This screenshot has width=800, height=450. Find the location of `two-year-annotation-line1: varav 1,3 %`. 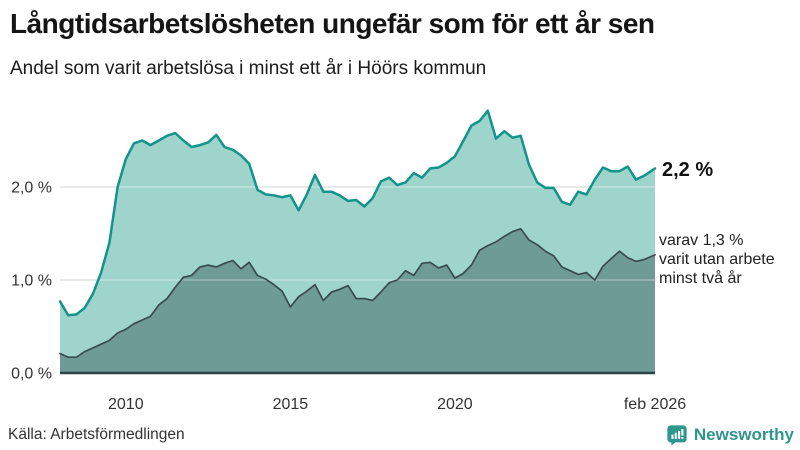

two-year-annotation-line1: varav 1,3 % is located at coordinates (701, 240).